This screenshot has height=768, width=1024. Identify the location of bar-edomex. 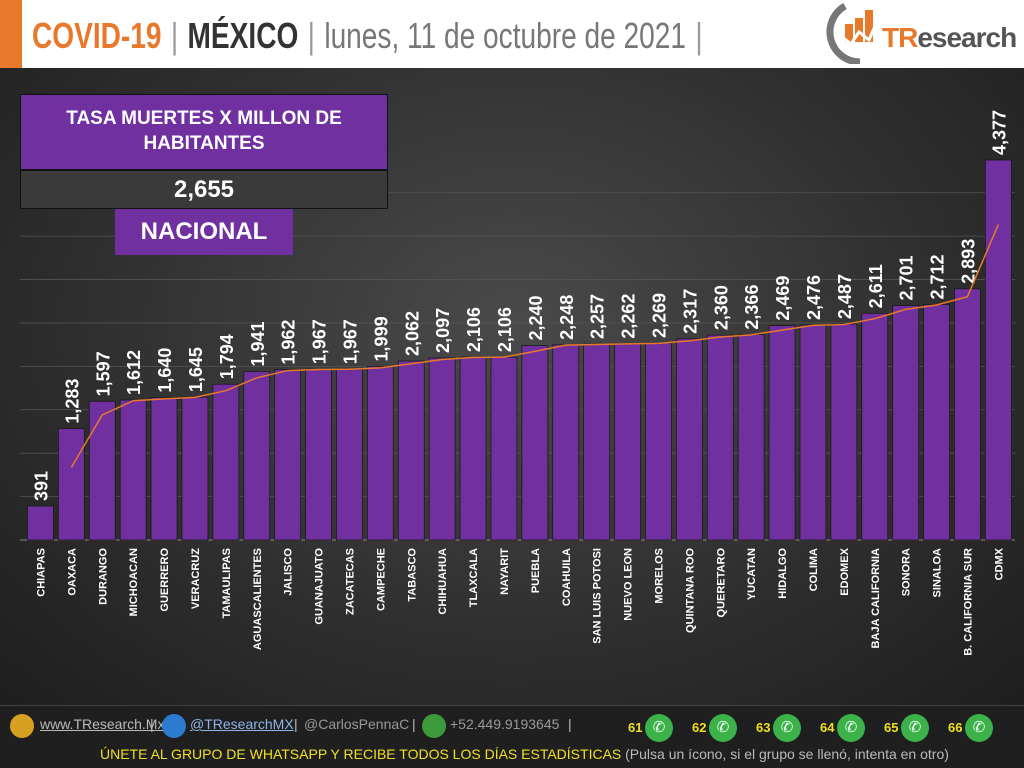
(844, 432).